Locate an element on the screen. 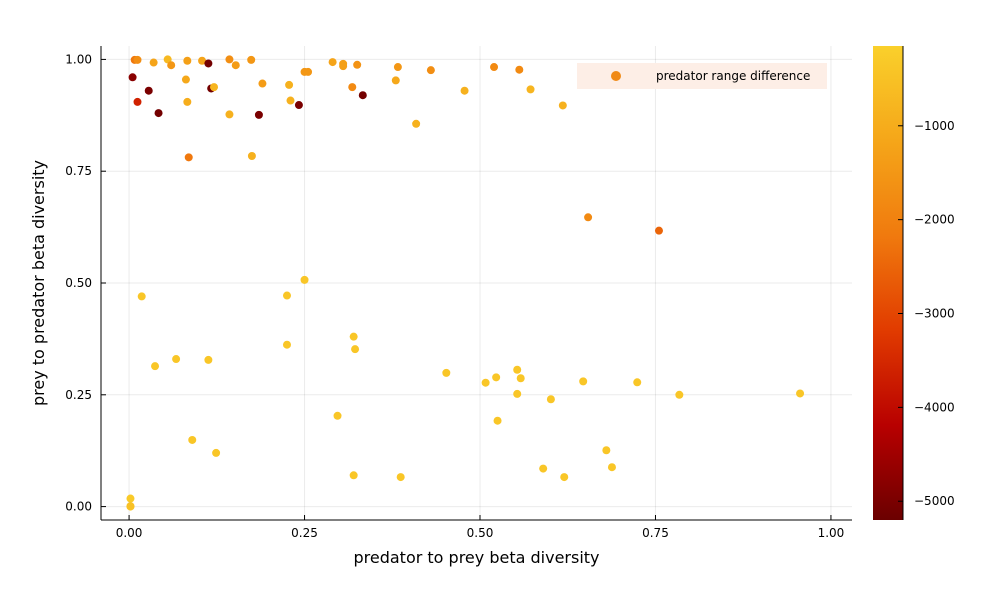 The width and height of the screenshot is (1000, 600). colorbar-tick-label: −5000 is located at coordinates (934, 501).